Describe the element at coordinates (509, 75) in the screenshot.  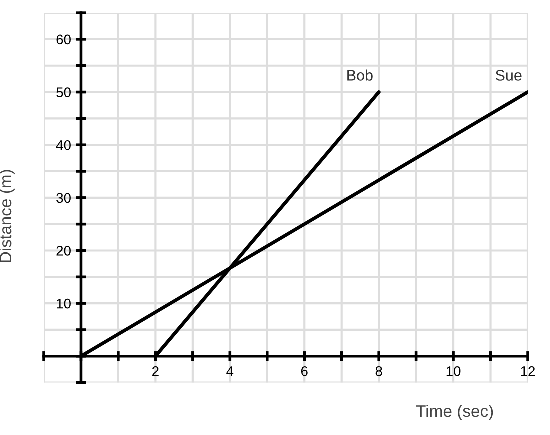
I see `series-label: Sue` at that location.